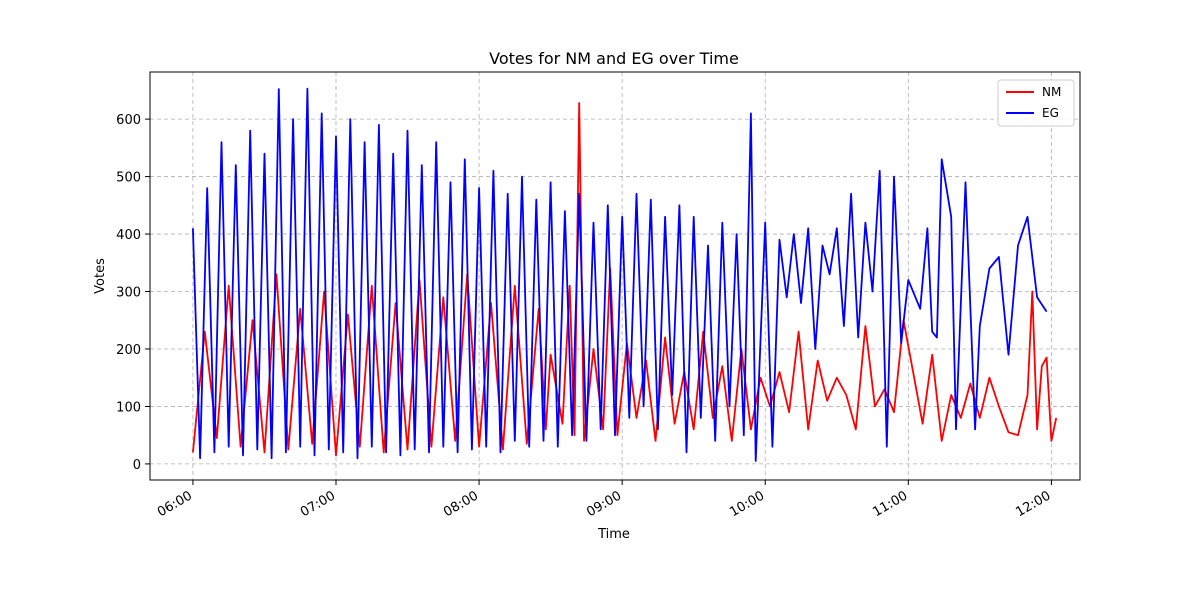 The width and height of the screenshot is (1200, 600). I want to click on y-tick-label: 500, so click(128, 178).